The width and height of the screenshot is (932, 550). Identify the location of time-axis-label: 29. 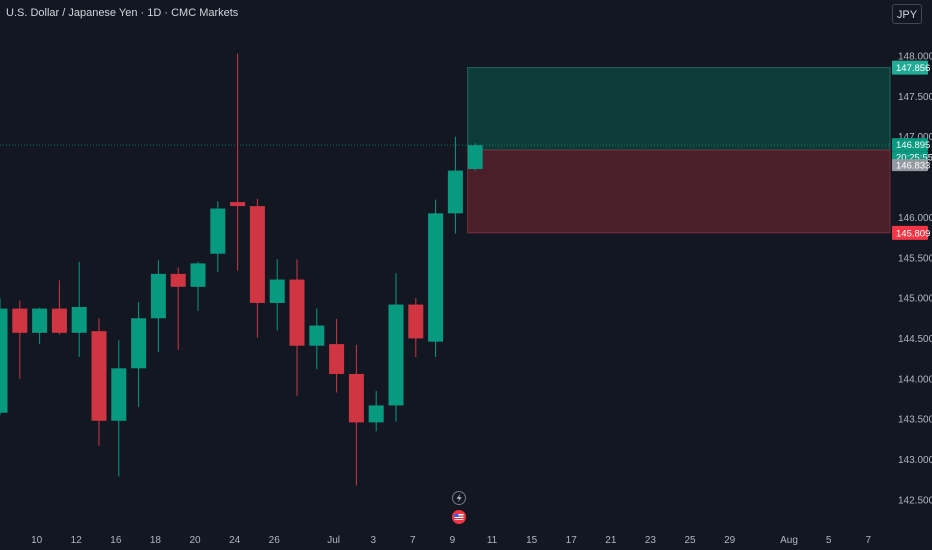
(730, 540).